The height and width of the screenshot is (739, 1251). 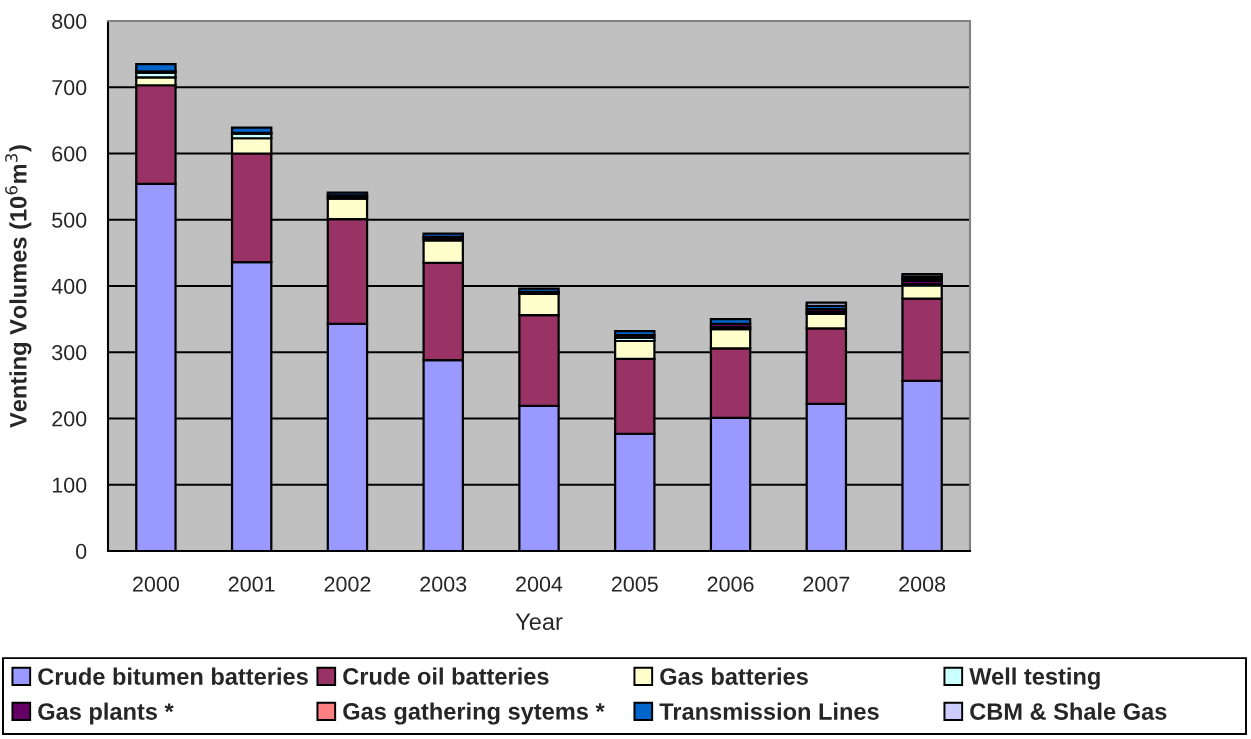 I want to click on legend-label: Gas batteries, so click(x=734, y=676).